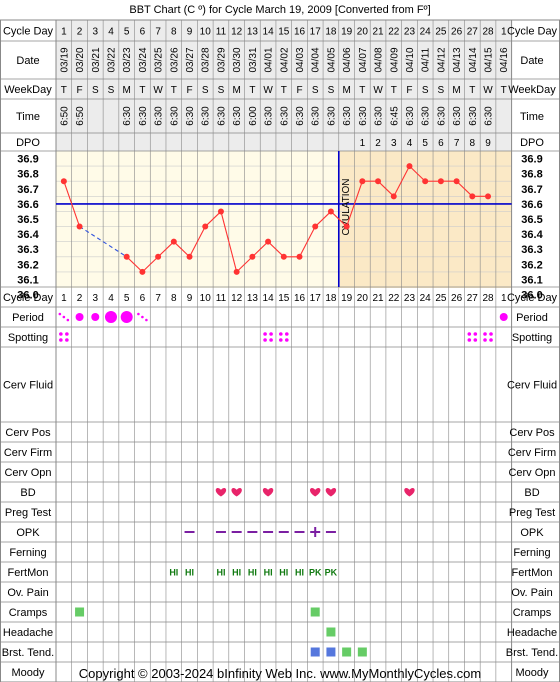 The image size is (560, 682). What do you see at coordinates (394, 116) in the screenshot?
I see `time-cell: 6:45` at bounding box center [394, 116].